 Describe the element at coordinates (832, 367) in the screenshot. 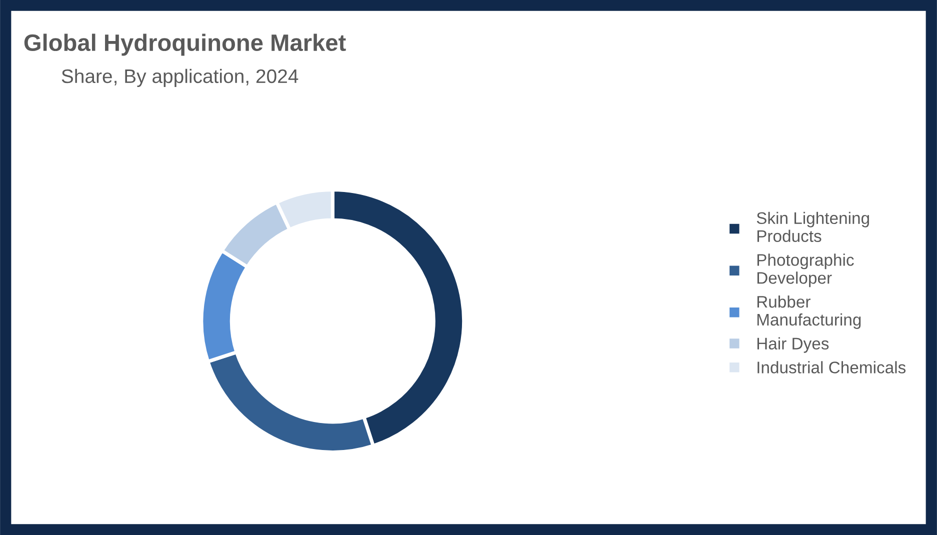

I see `legend-label: Industrial Chemicals` at that location.